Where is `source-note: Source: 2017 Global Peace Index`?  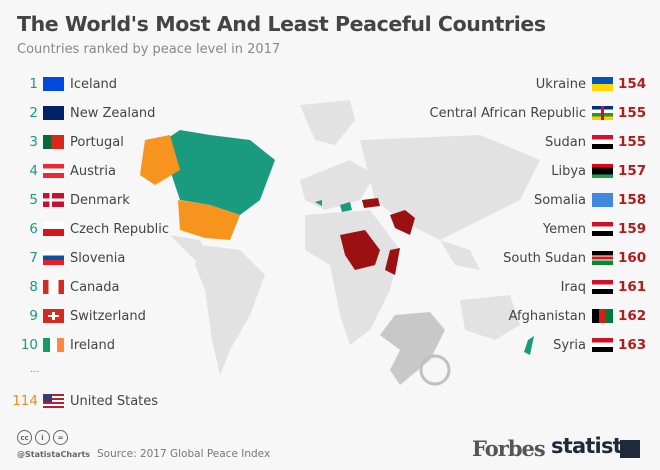
source-note: Source: 2017 Global Peace Index is located at coordinates (184, 454).